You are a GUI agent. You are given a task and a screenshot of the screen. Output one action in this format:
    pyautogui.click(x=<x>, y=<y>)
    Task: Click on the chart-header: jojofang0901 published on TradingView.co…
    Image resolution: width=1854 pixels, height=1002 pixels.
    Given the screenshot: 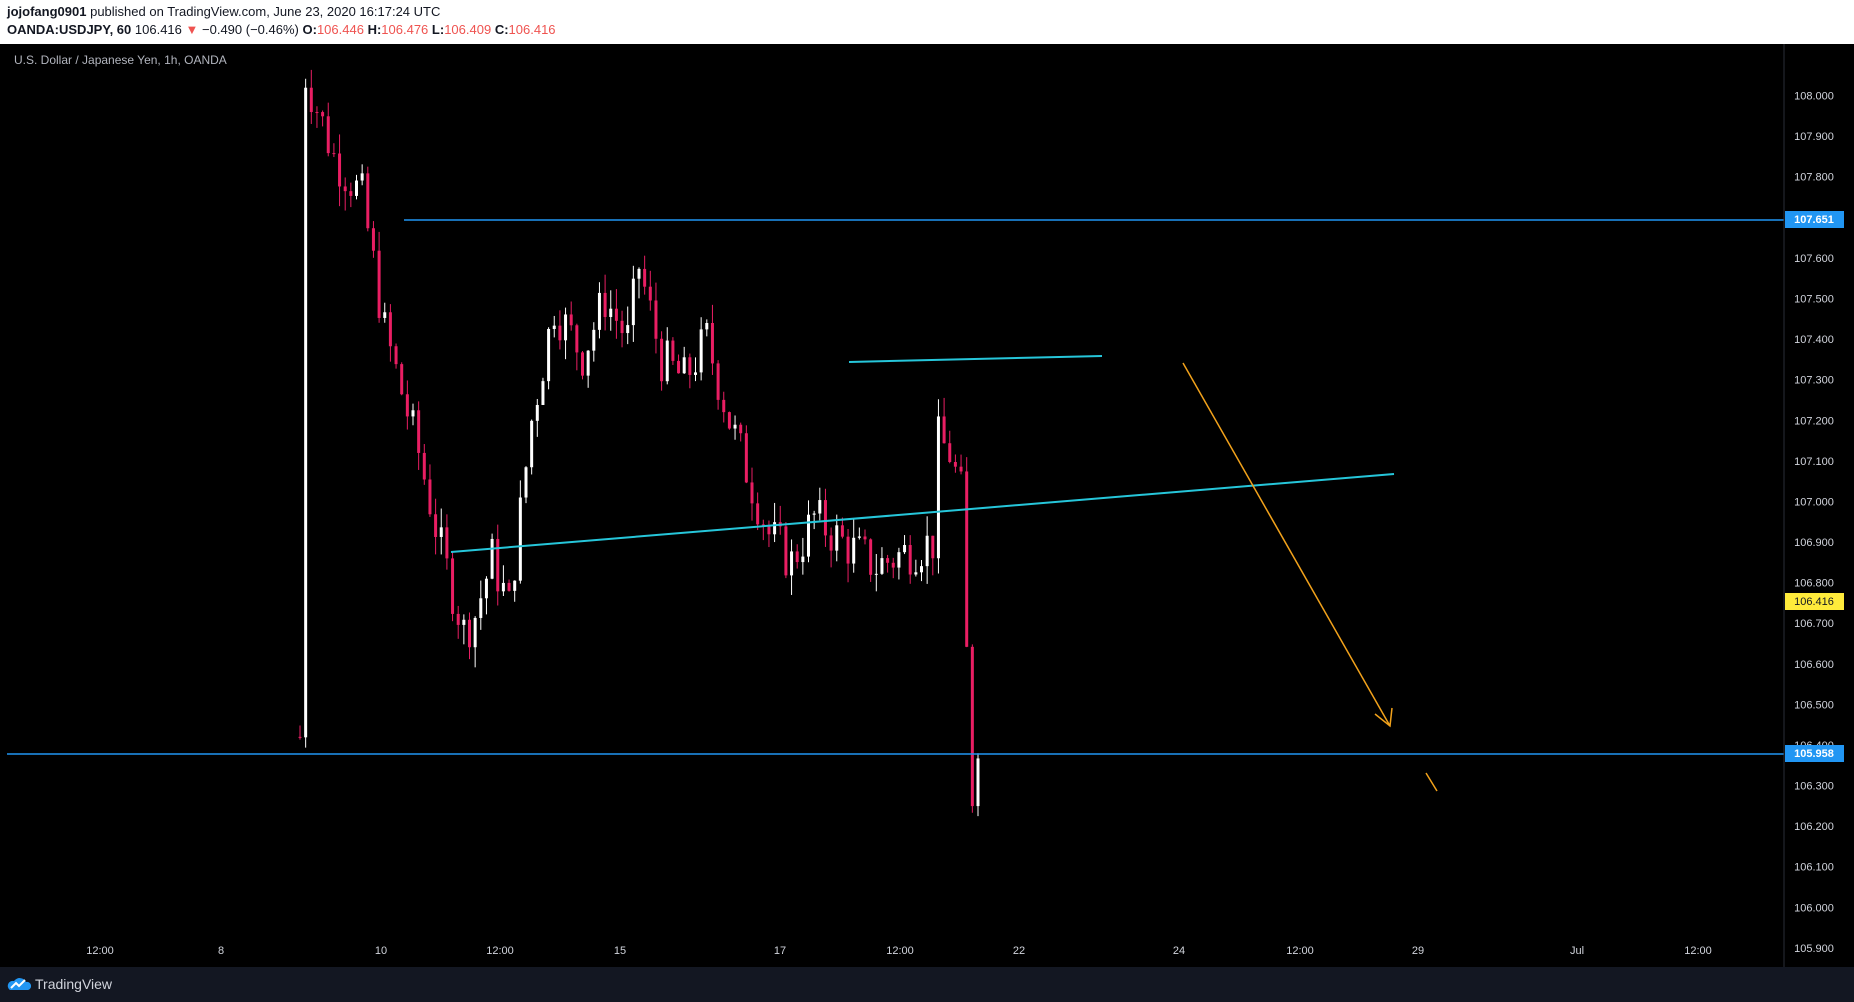 What is the action you would take?
    pyautogui.click(x=927, y=22)
    